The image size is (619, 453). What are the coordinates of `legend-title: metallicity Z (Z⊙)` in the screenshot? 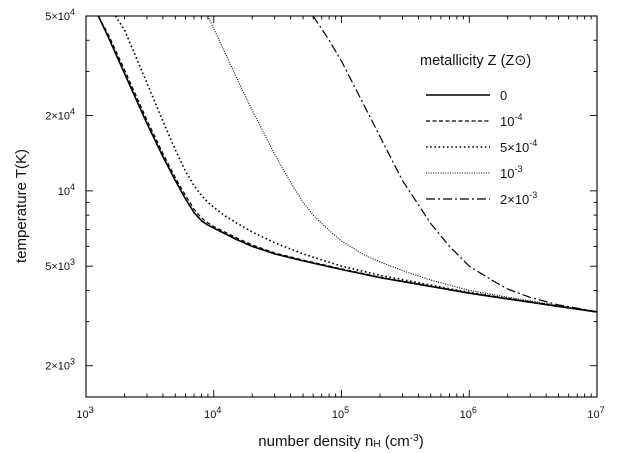 It's located at (475, 61).